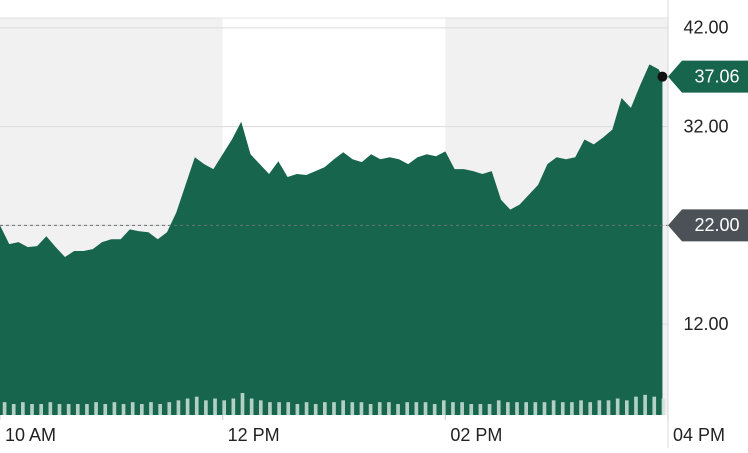  I want to click on last-price-label: 37.06, so click(716, 76).